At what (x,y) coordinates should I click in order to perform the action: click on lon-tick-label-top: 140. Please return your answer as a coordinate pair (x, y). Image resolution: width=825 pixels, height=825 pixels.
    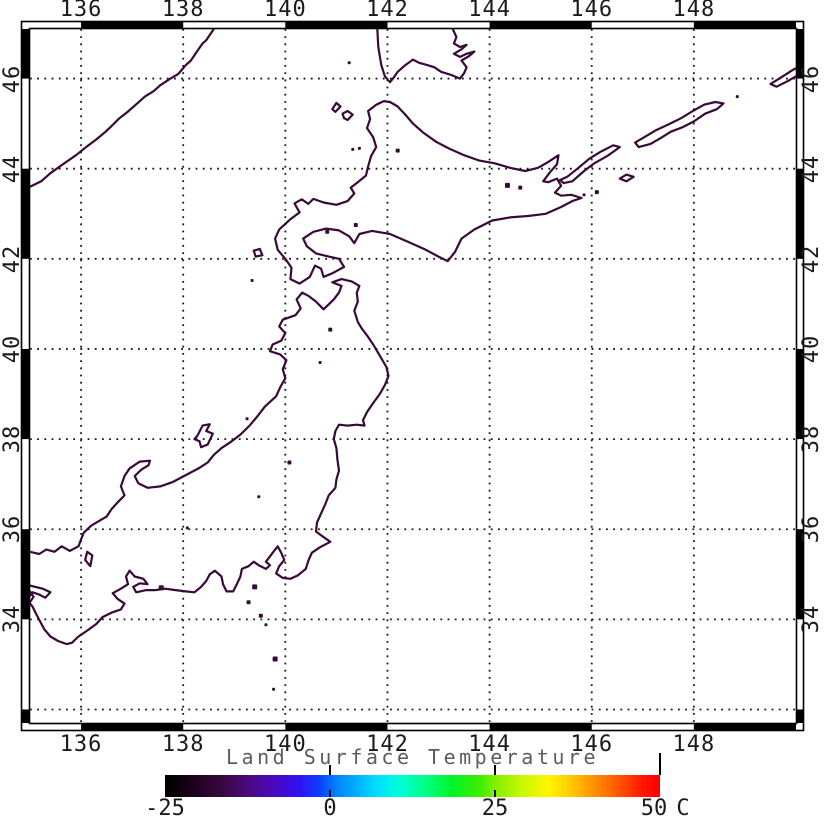
    Looking at the image, I should click on (285, 11).